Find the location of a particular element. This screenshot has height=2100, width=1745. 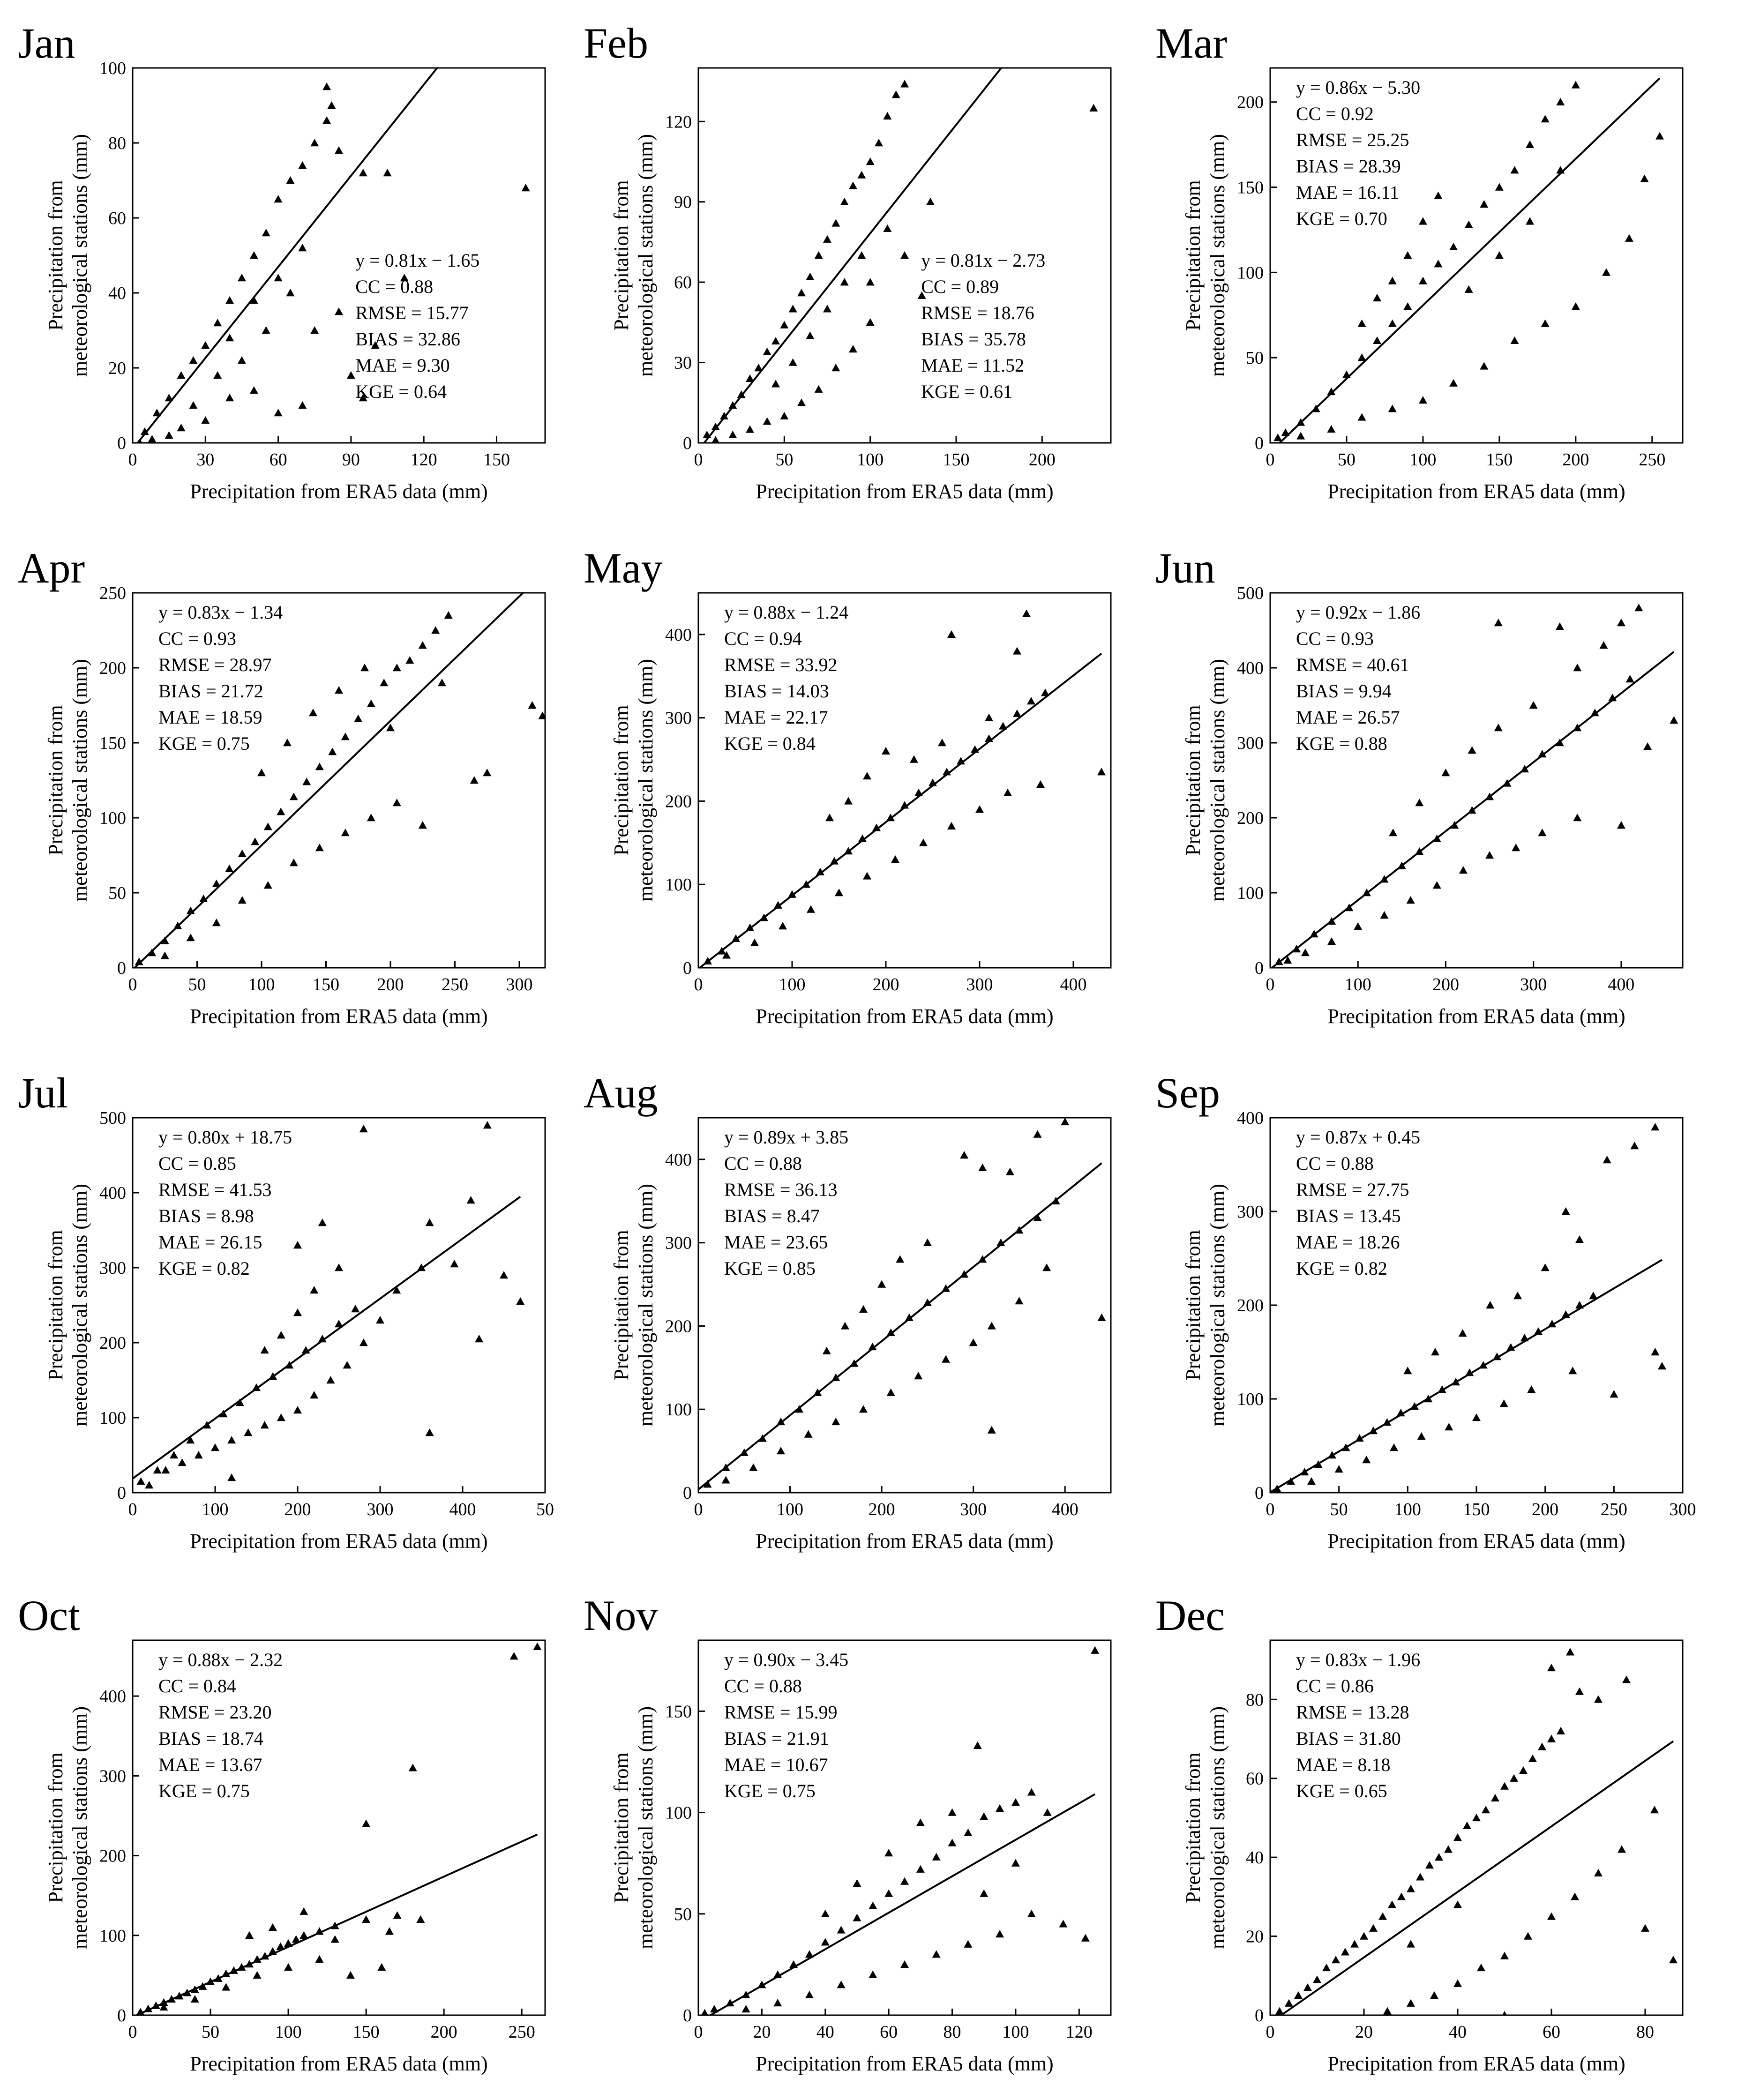

stat-prefix: KGE = is located at coordinates (951, 391).